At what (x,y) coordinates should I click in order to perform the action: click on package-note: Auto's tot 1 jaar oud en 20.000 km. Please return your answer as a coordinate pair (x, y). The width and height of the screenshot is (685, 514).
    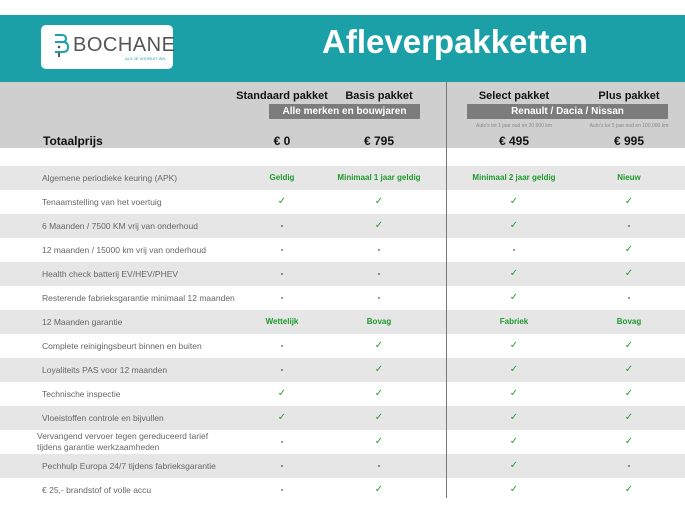
    Looking at the image, I should click on (514, 126).